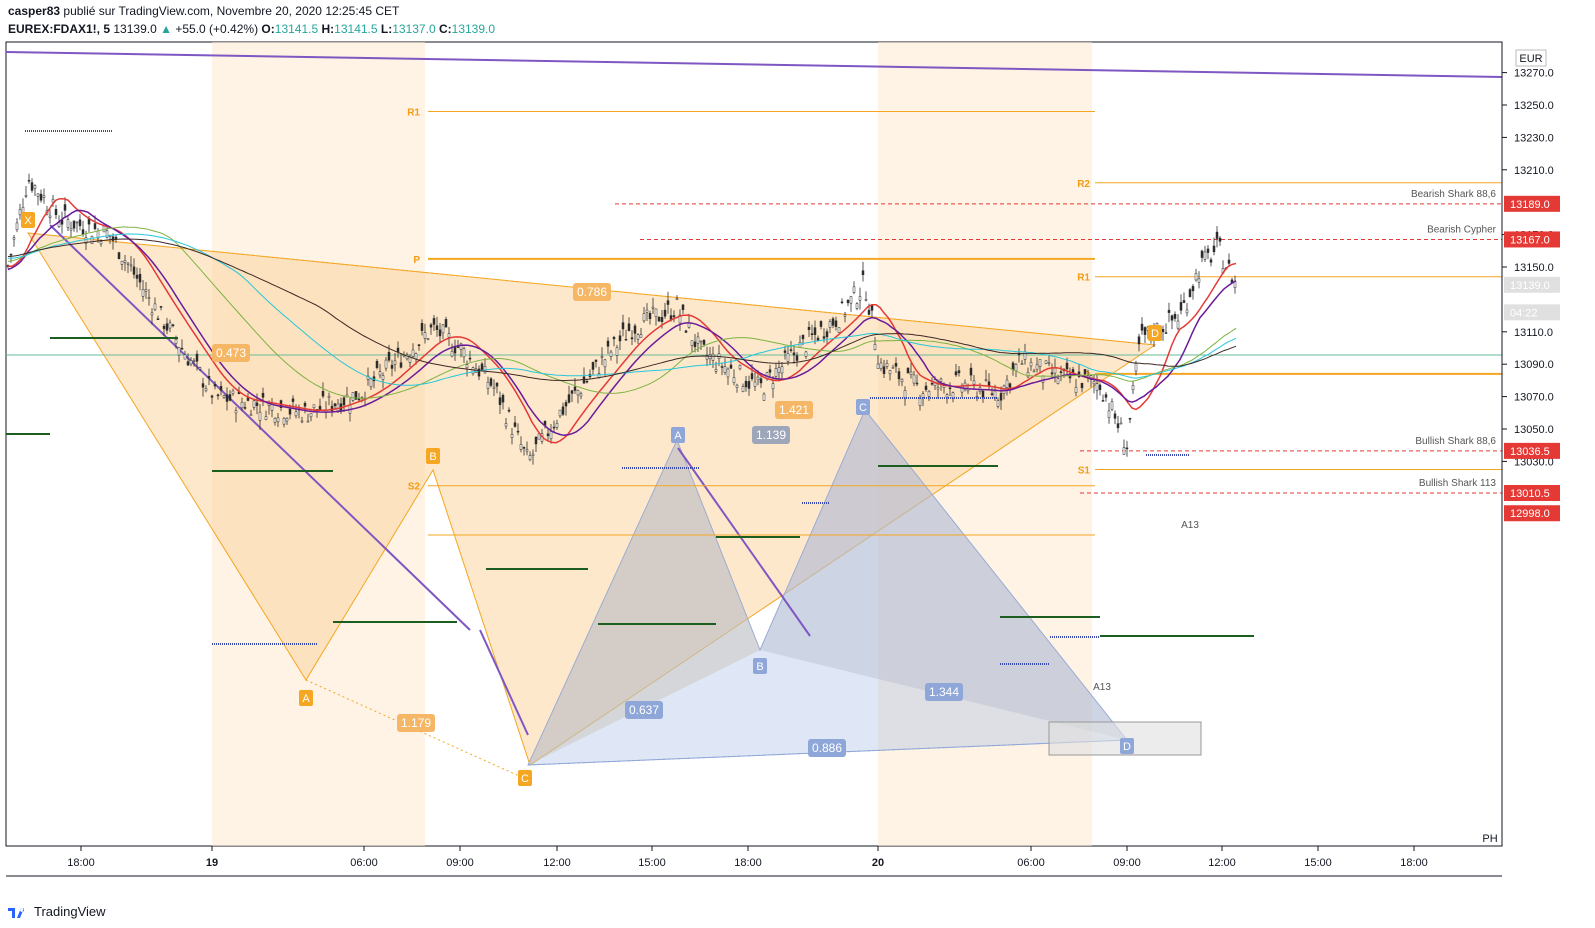 Image resolution: width=1595 pixels, height=928 pixels. I want to click on price-tag-5: 13010.5, so click(1530, 494).